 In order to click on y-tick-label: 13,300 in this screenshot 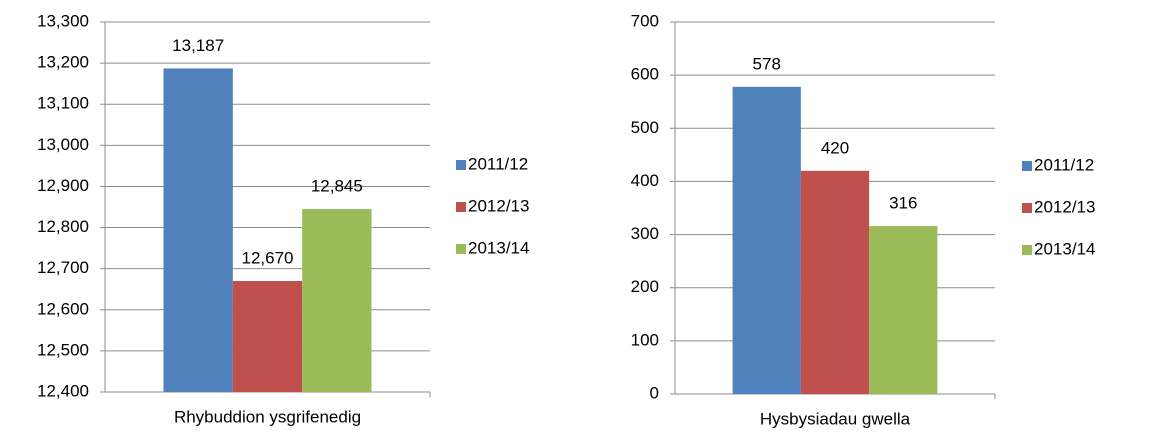, I will do `click(63, 20)`.